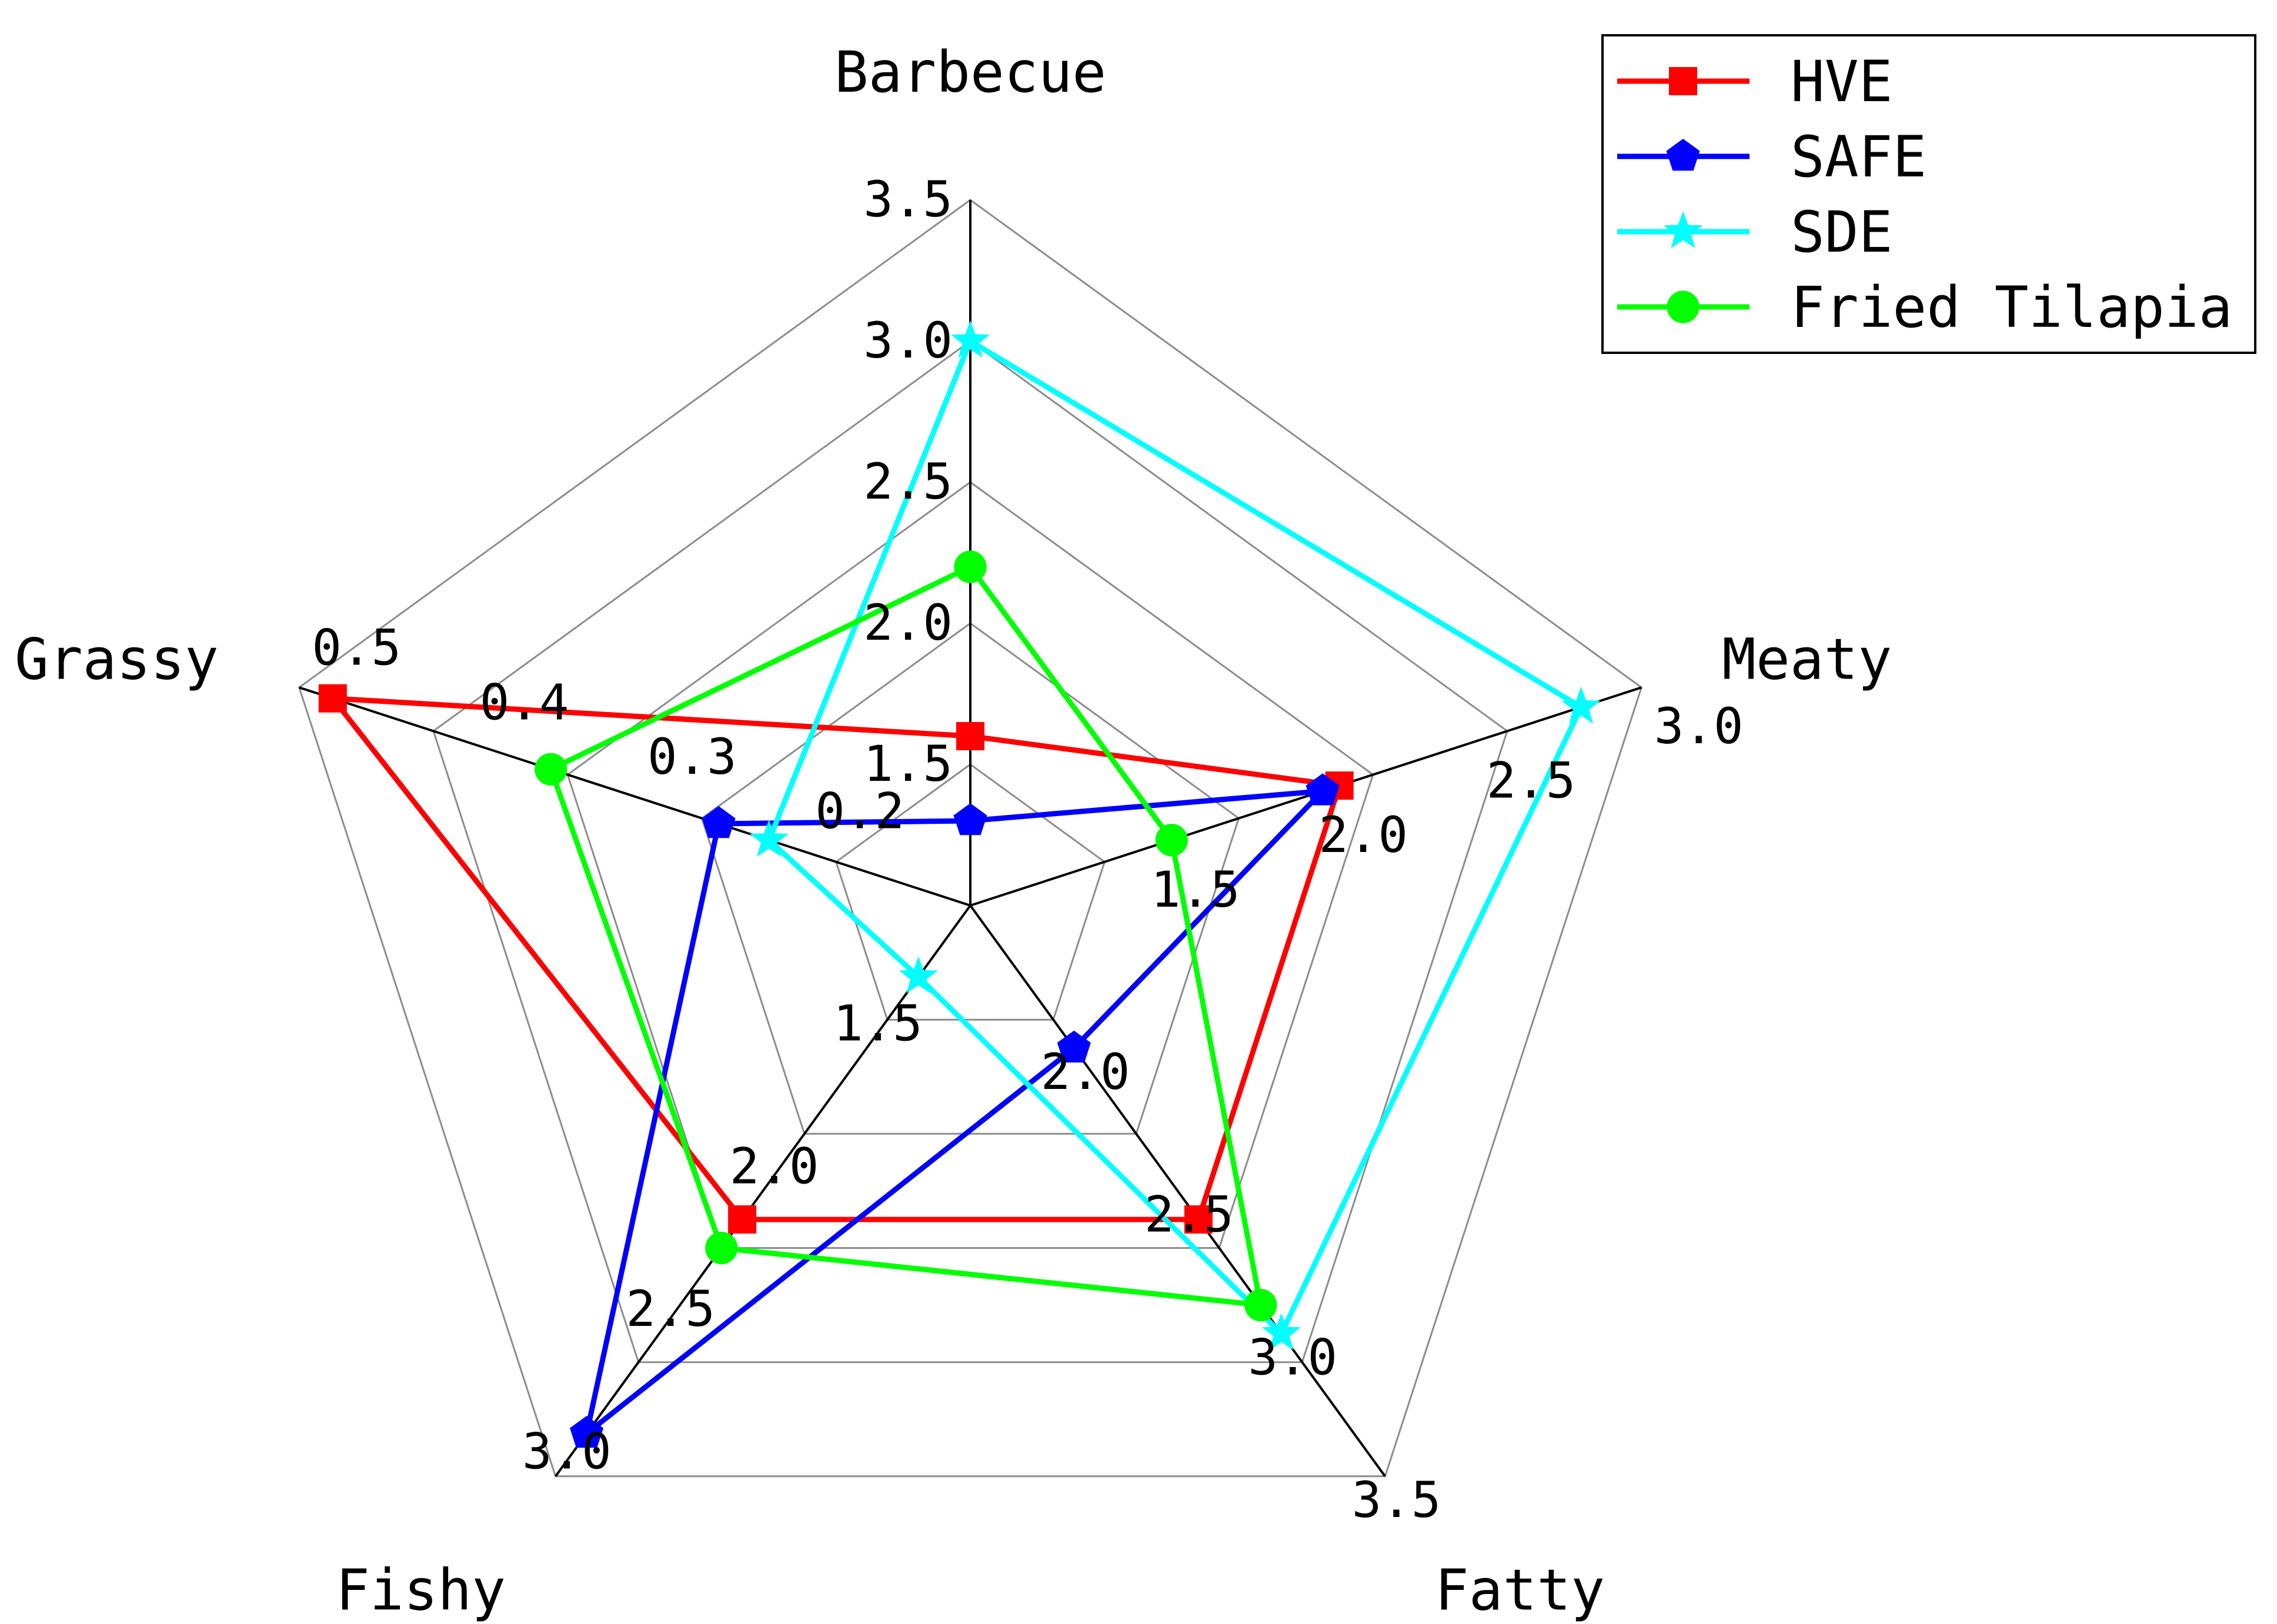 Image resolution: width=2277 pixels, height=1624 pixels. I want to click on tick-label-fishy: 3.0, so click(567, 1452).